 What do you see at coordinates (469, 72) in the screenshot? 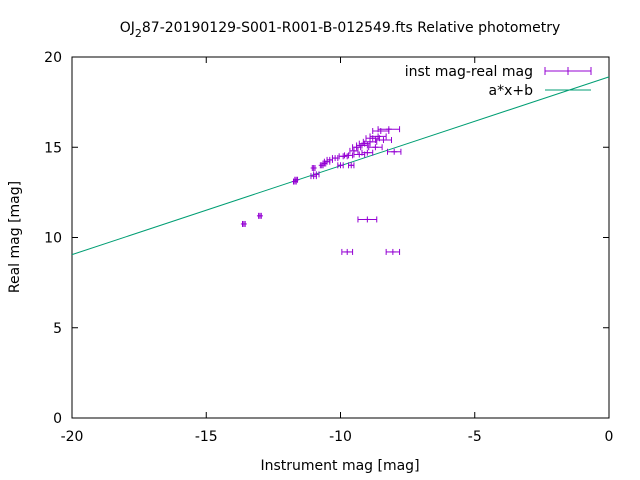
I see `legend-label-errorbar: inst mag-real mag` at bounding box center [469, 72].